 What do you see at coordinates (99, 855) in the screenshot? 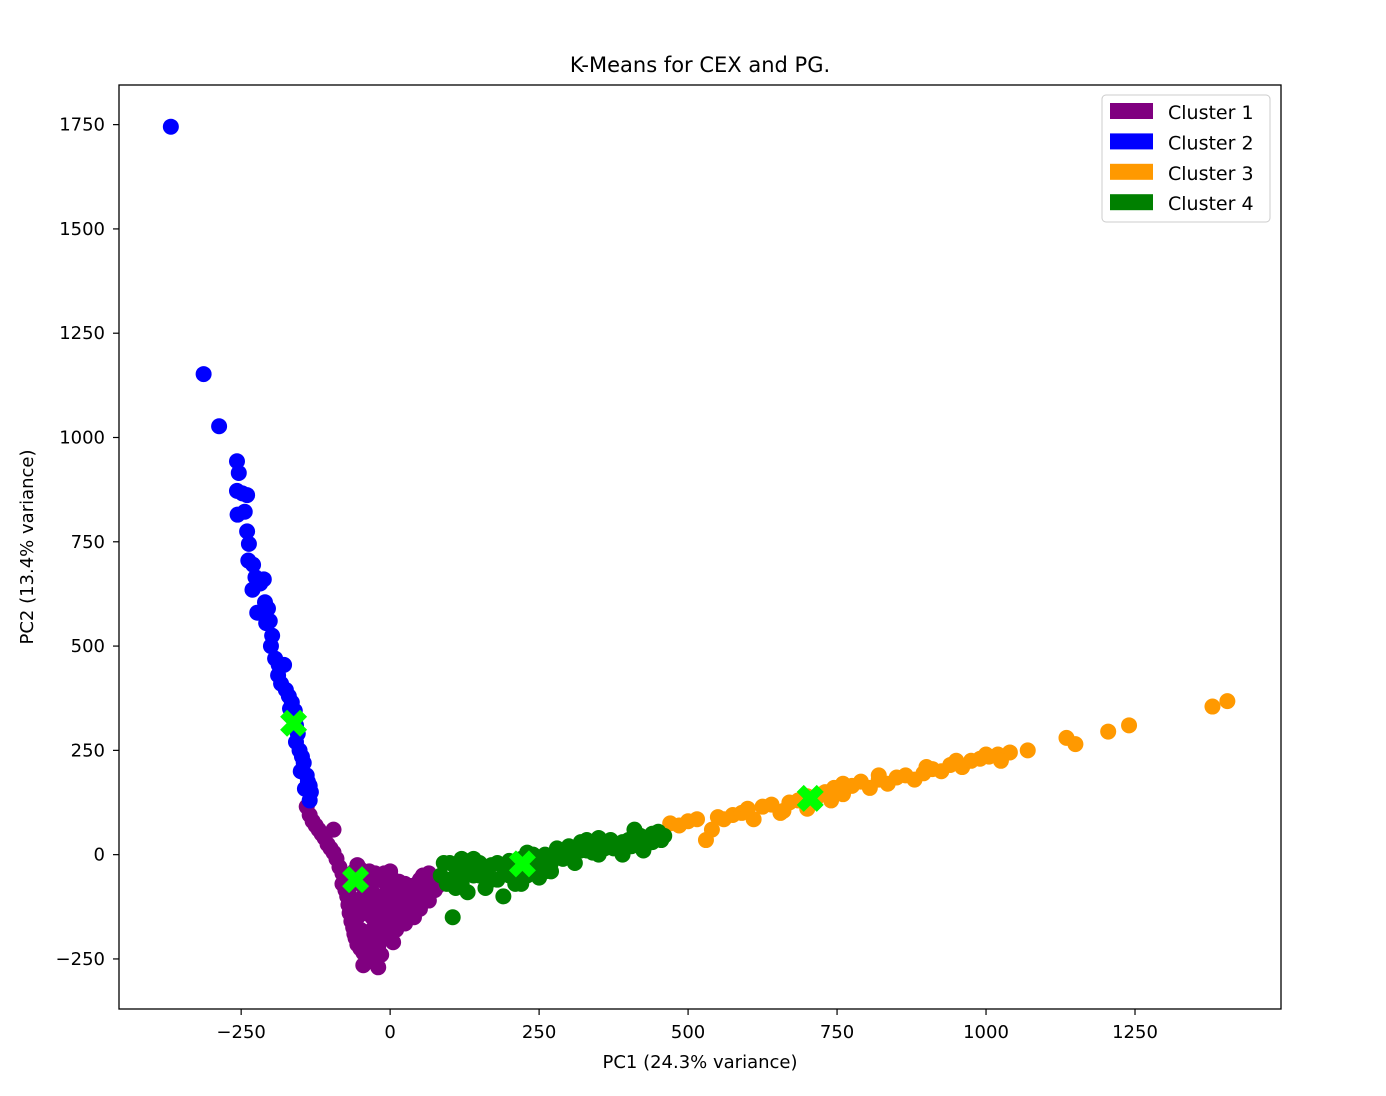
I see `y-tick-label: 0` at bounding box center [99, 855].